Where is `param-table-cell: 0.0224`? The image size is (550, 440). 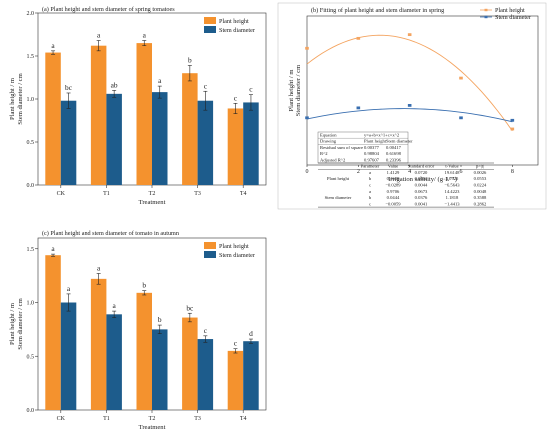
param-table-cell: 0.0224 is located at coordinates (480, 185).